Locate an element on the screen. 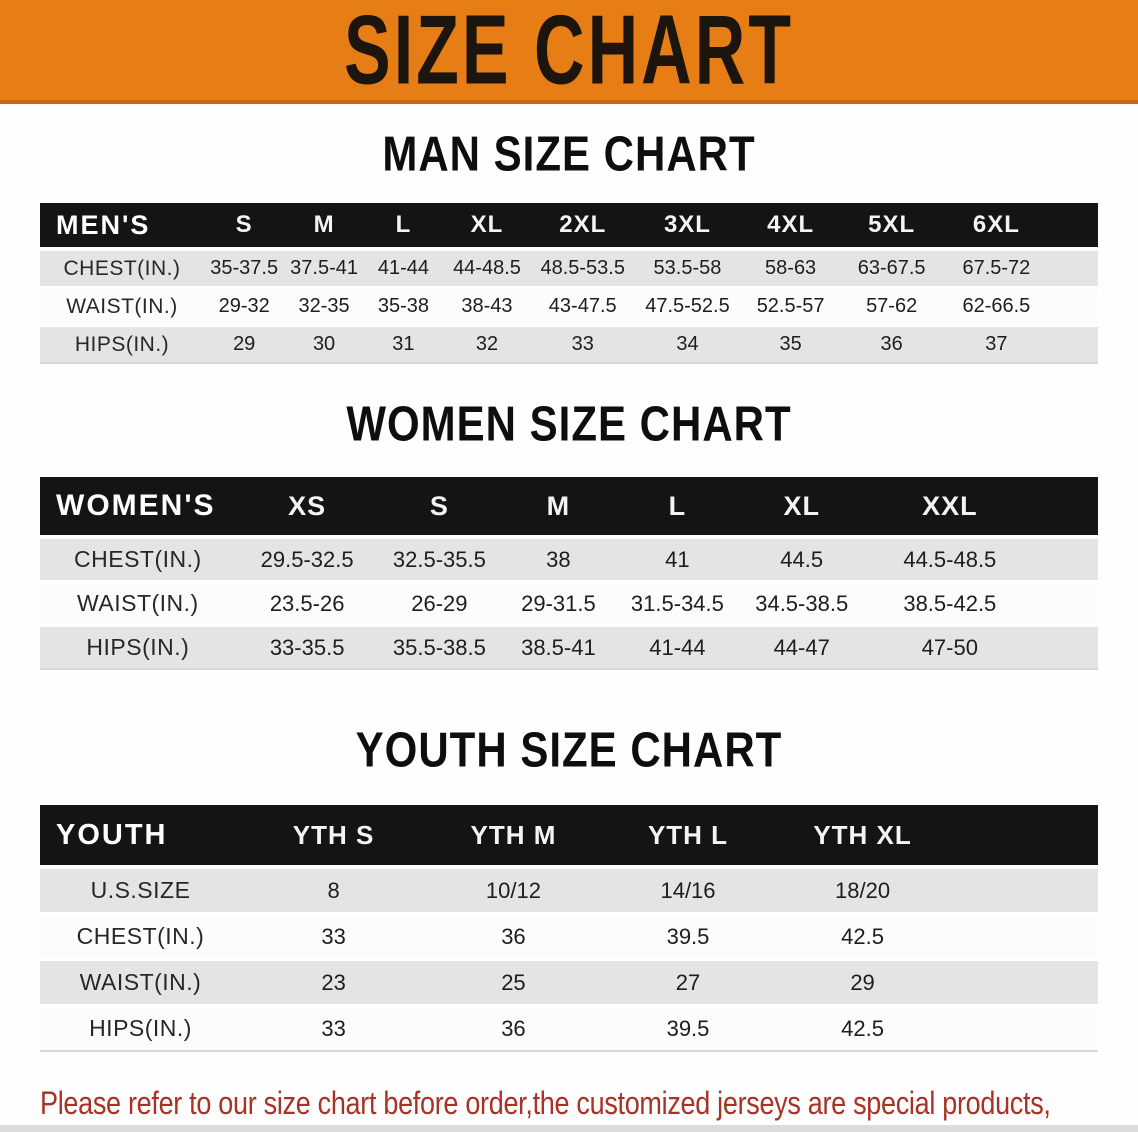 This screenshot has height=1132, width=1138. banner: SIZE CHART is located at coordinates (569, 52).